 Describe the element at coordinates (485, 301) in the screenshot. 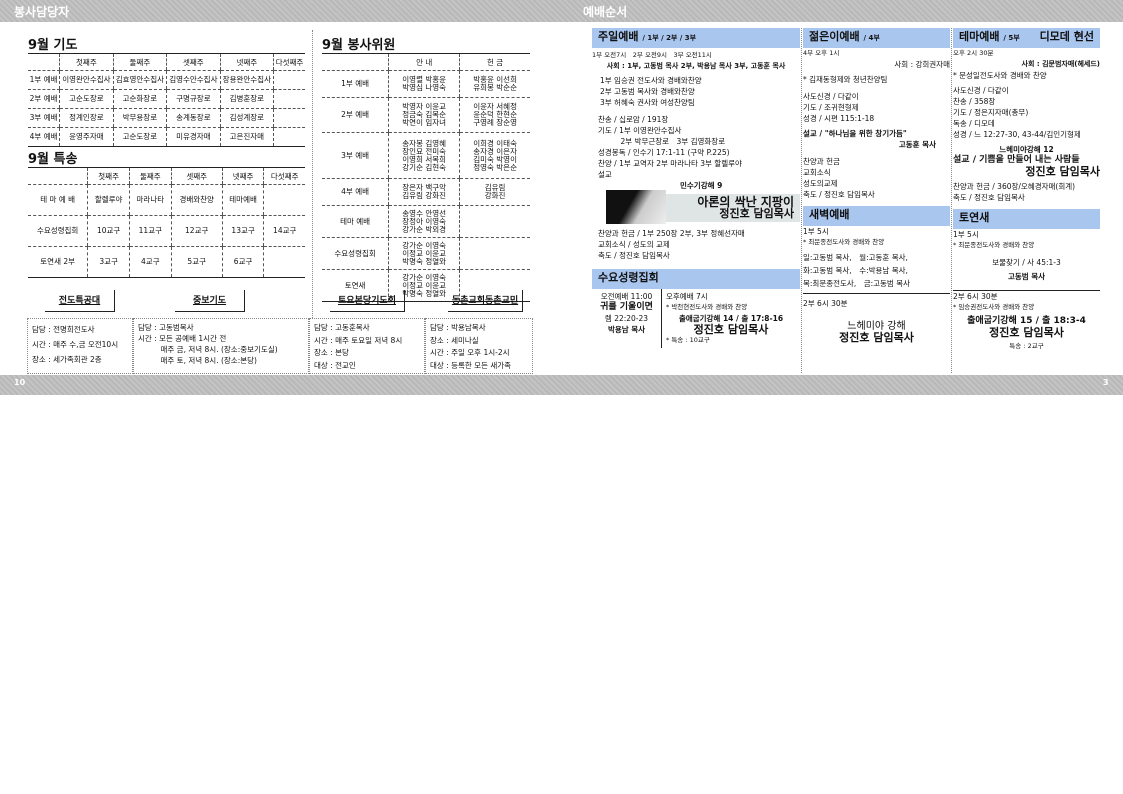

I see `newcomer-button: 동촌교회동촌교민` at that location.